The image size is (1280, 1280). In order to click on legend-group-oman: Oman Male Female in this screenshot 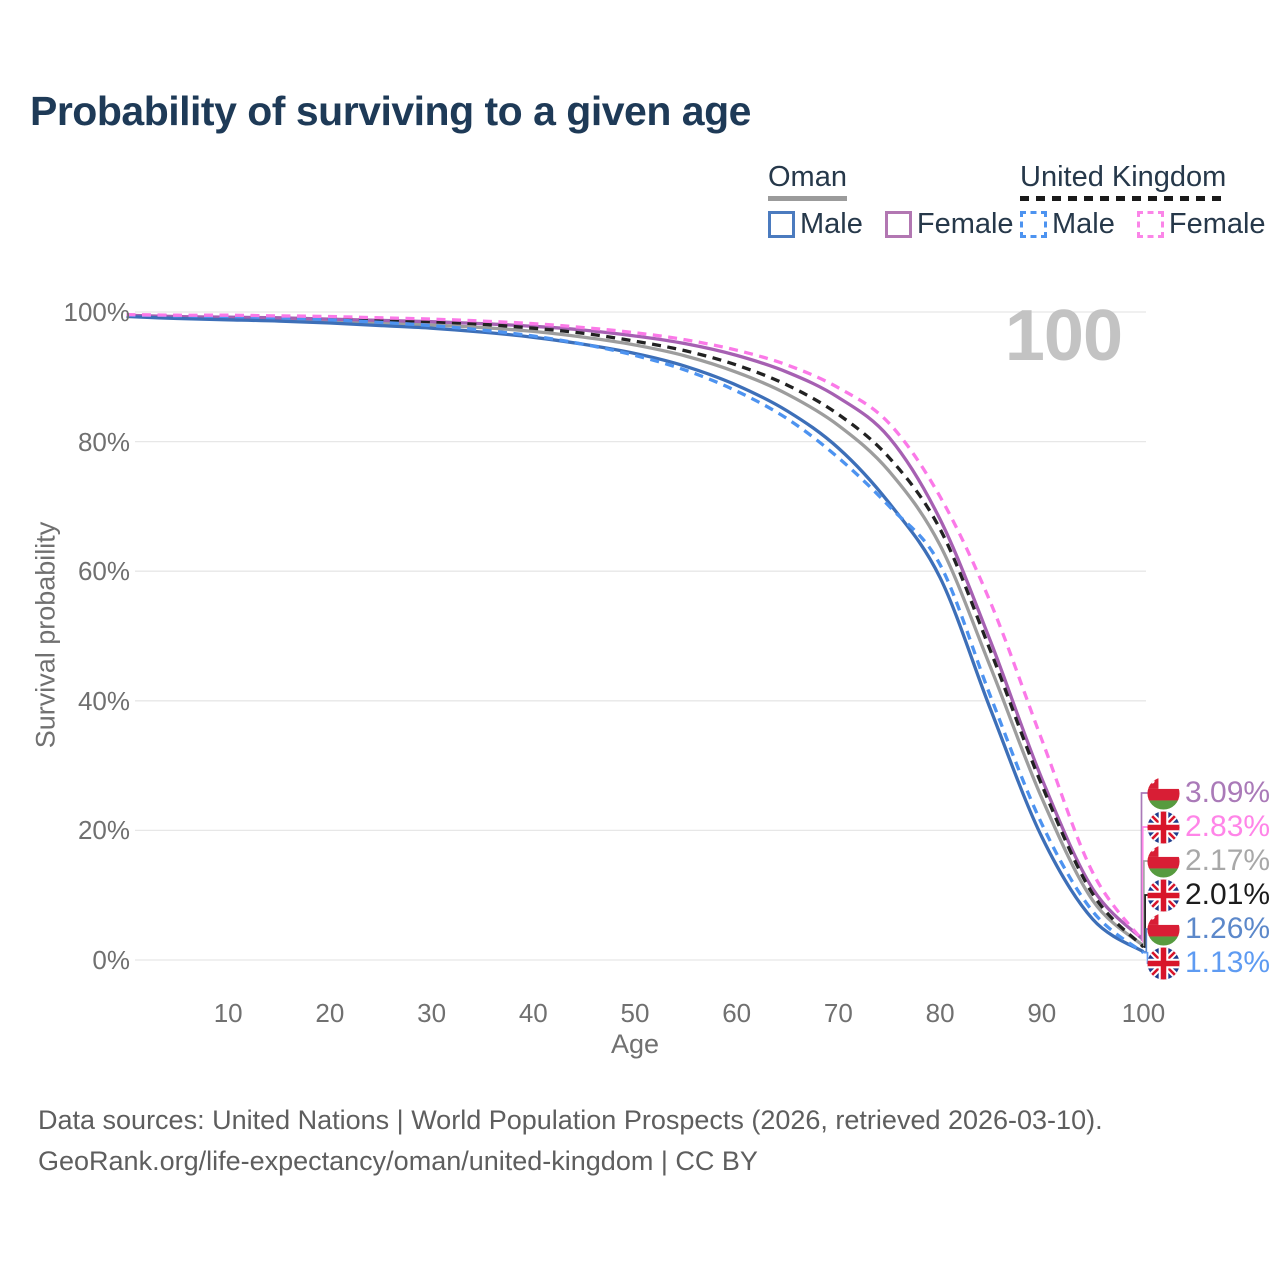, I will do `click(902, 200)`.